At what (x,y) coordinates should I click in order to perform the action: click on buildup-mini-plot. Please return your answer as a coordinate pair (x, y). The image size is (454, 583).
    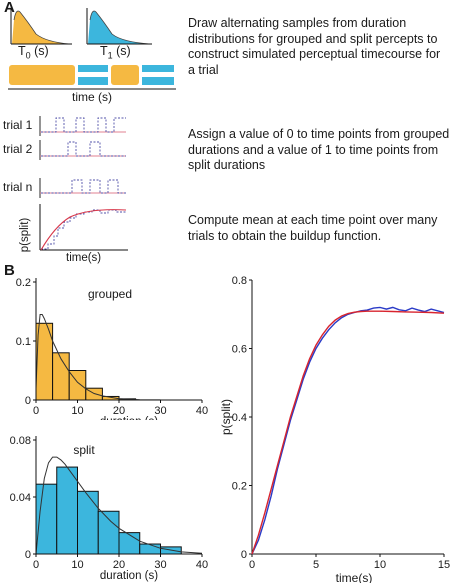
    Looking at the image, I should click on (83, 227).